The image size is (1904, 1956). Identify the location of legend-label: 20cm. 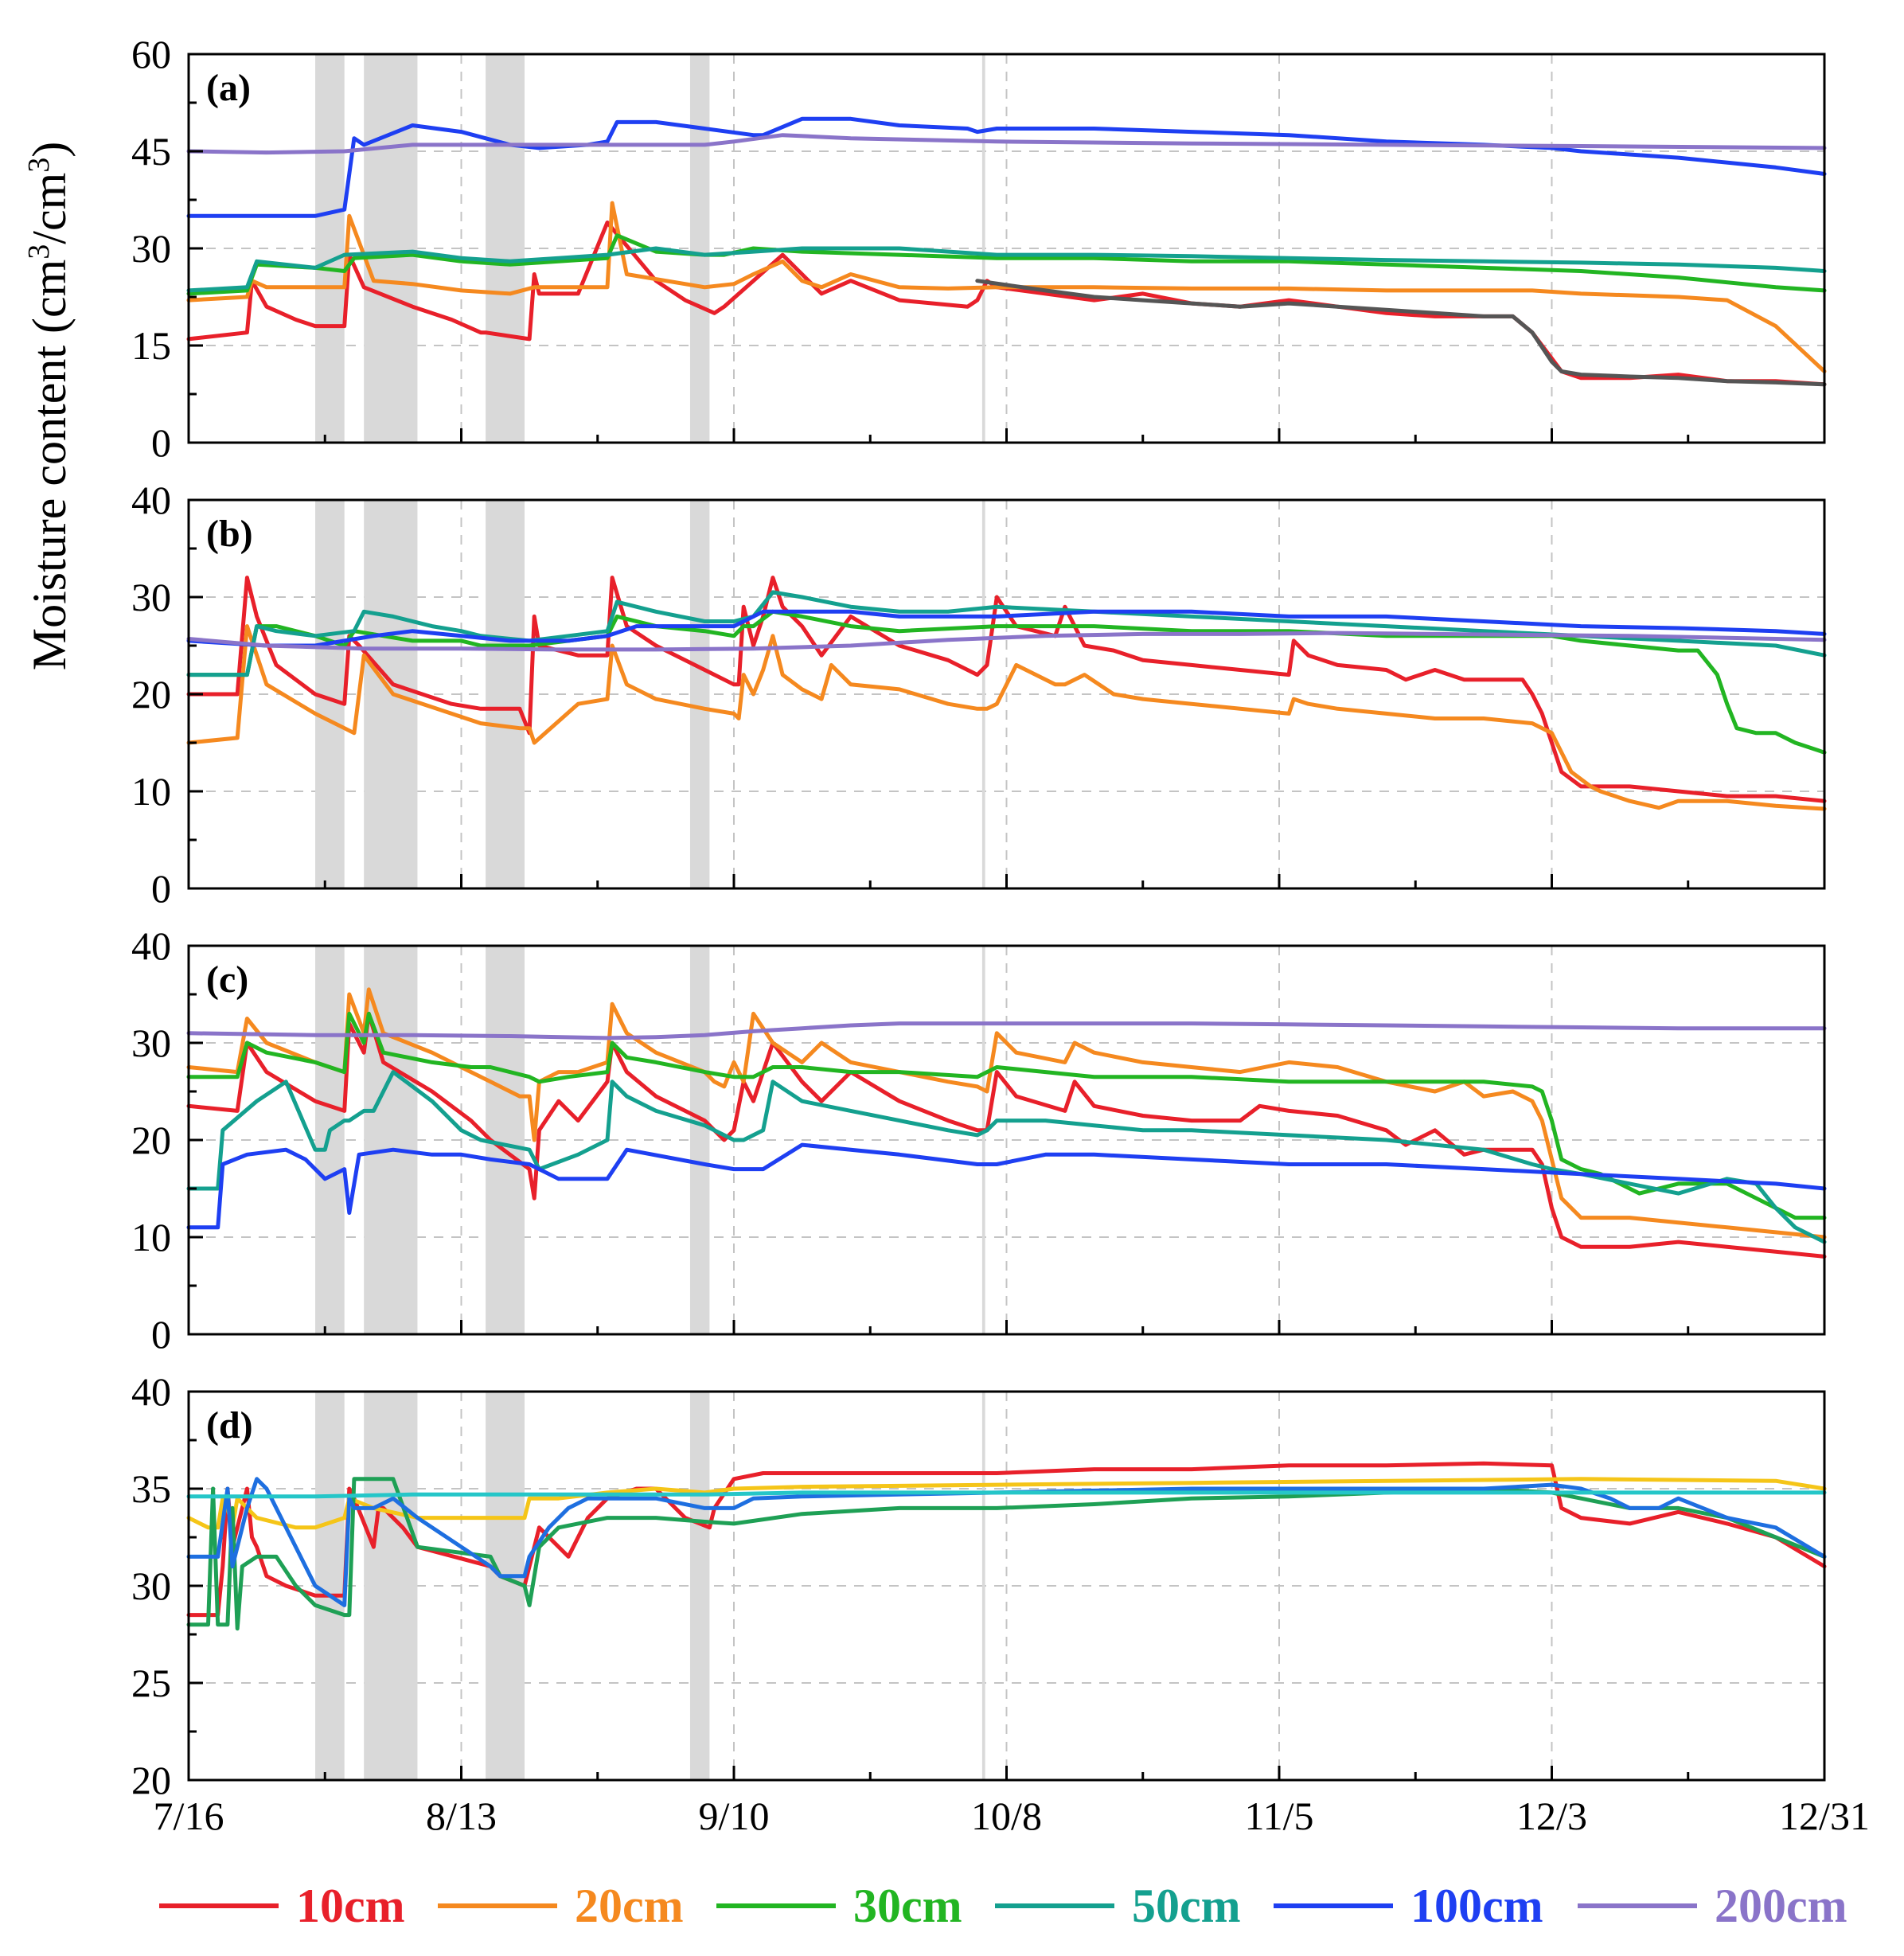
(629, 1906).